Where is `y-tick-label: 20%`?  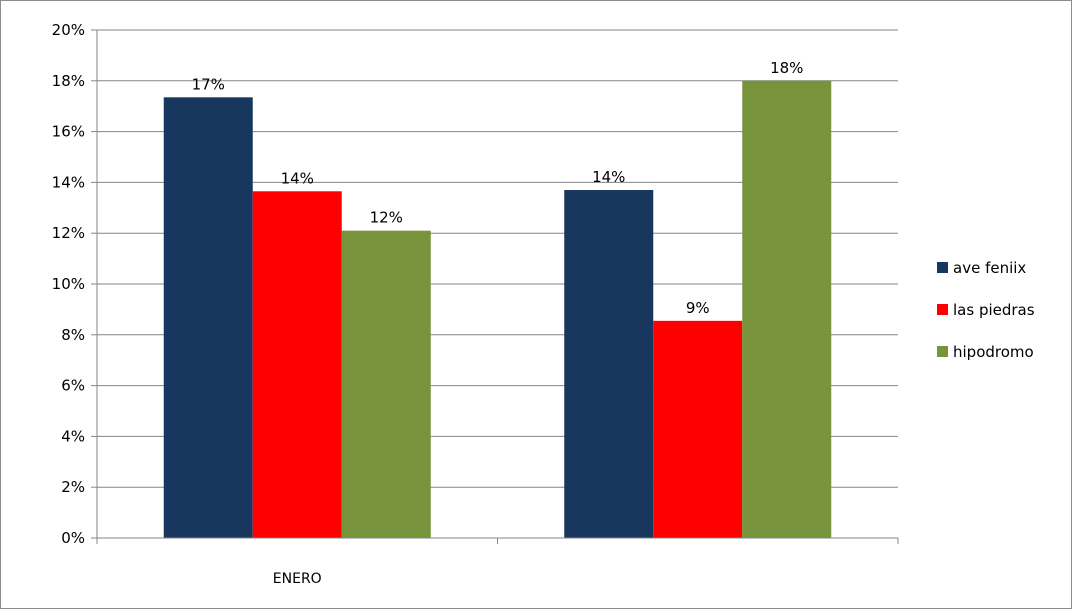 y-tick-label: 20% is located at coordinates (68, 30).